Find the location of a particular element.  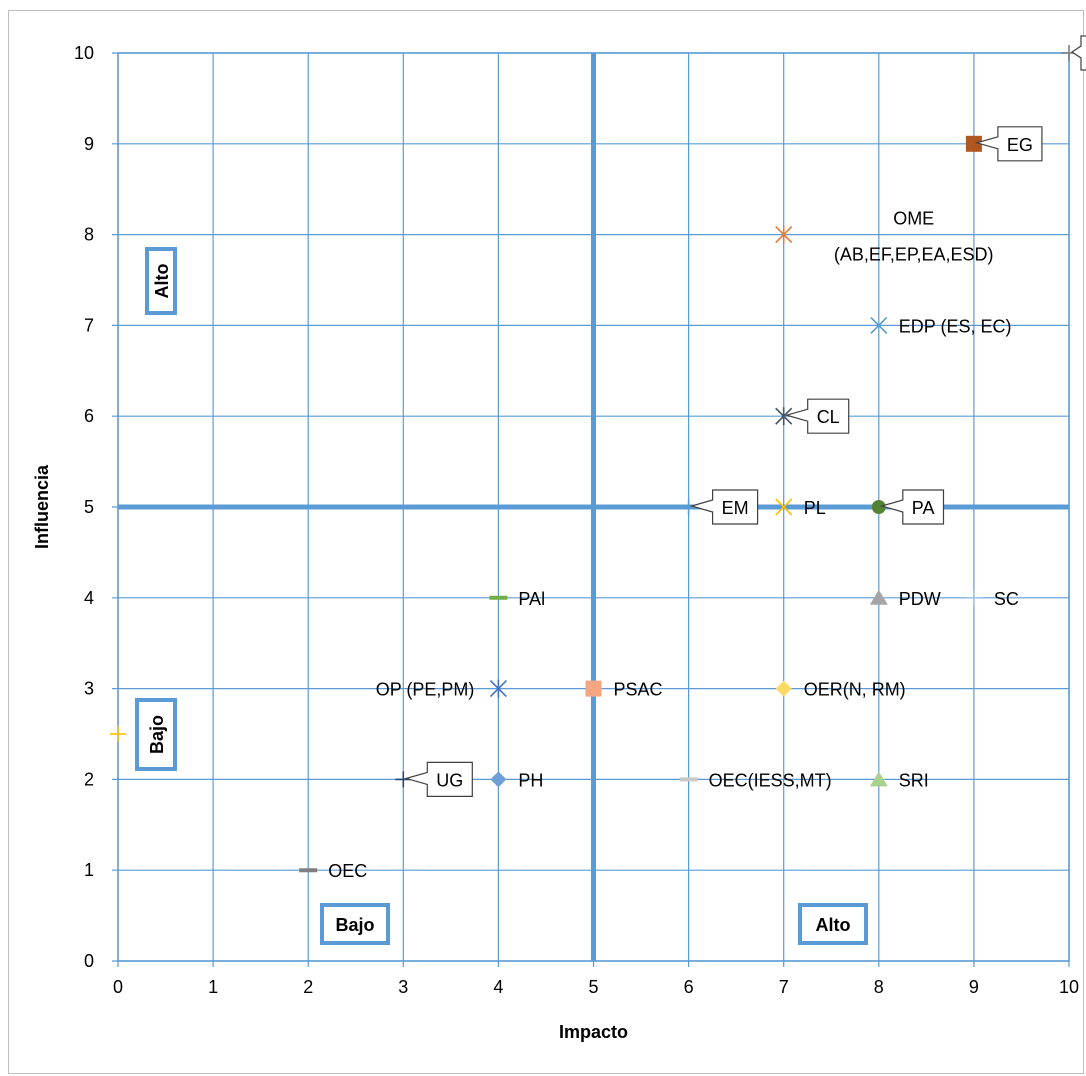

data-label: (AB,EF,EP,EA,ESD) is located at coordinates (914, 255).